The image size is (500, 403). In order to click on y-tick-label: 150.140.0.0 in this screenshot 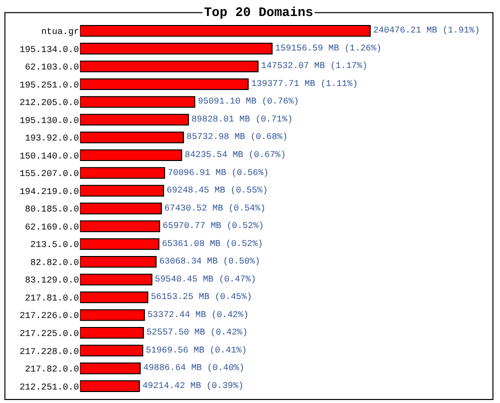, I will do `click(49, 156)`.